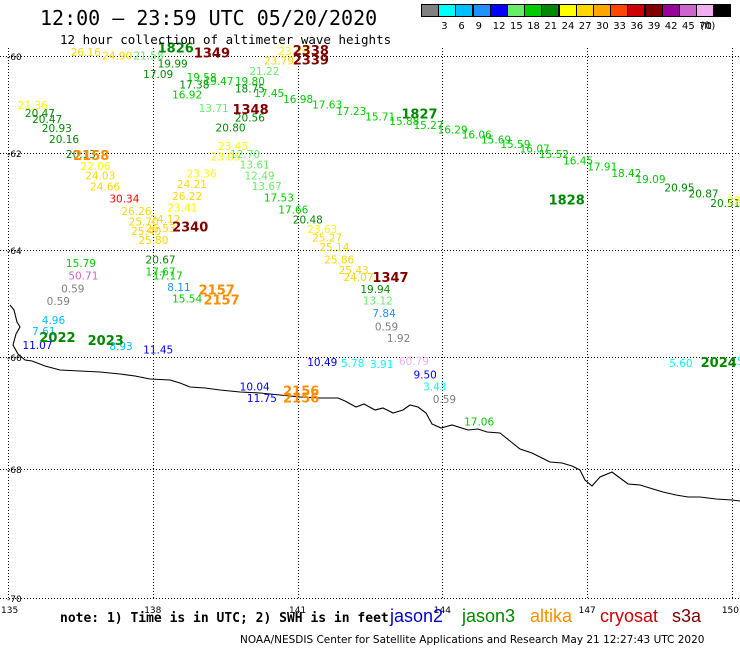  What do you see at coordinates (327, 238) in the screenshot?
I see `swh-label: 25.27` at bounding box center [327, 238].